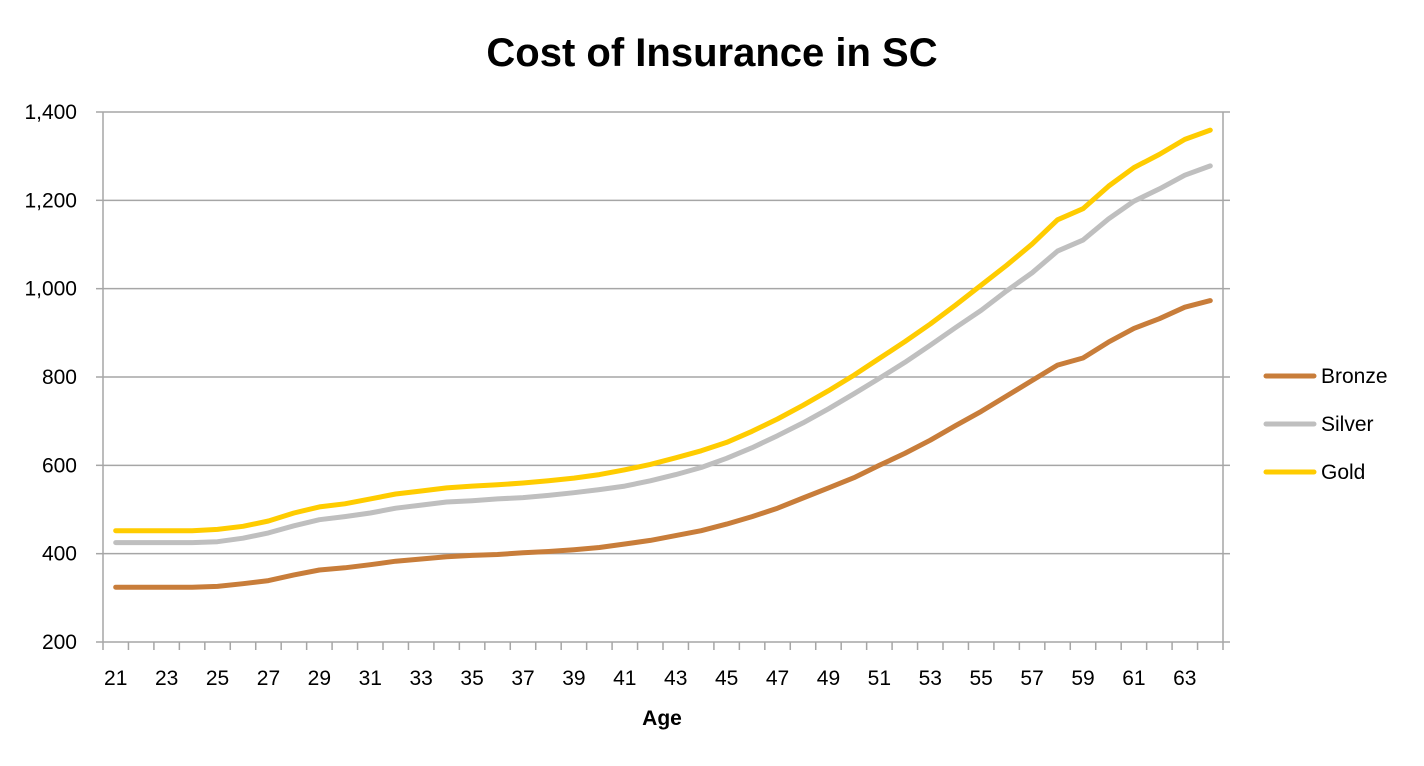 The height and width of the screenshot is (766, 1424). What do you see at coordinates (522, 678) in the screenshot?
I see `x-tick-label: 37` at bounding box center [522, 678].